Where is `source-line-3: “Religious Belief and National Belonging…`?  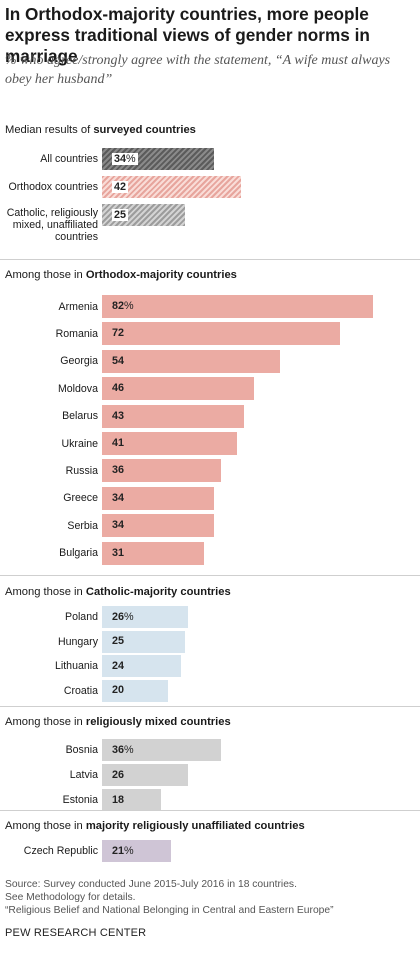 source-line-3: “Religious Belief and National Belonging… is located at coordinates (169, 910).